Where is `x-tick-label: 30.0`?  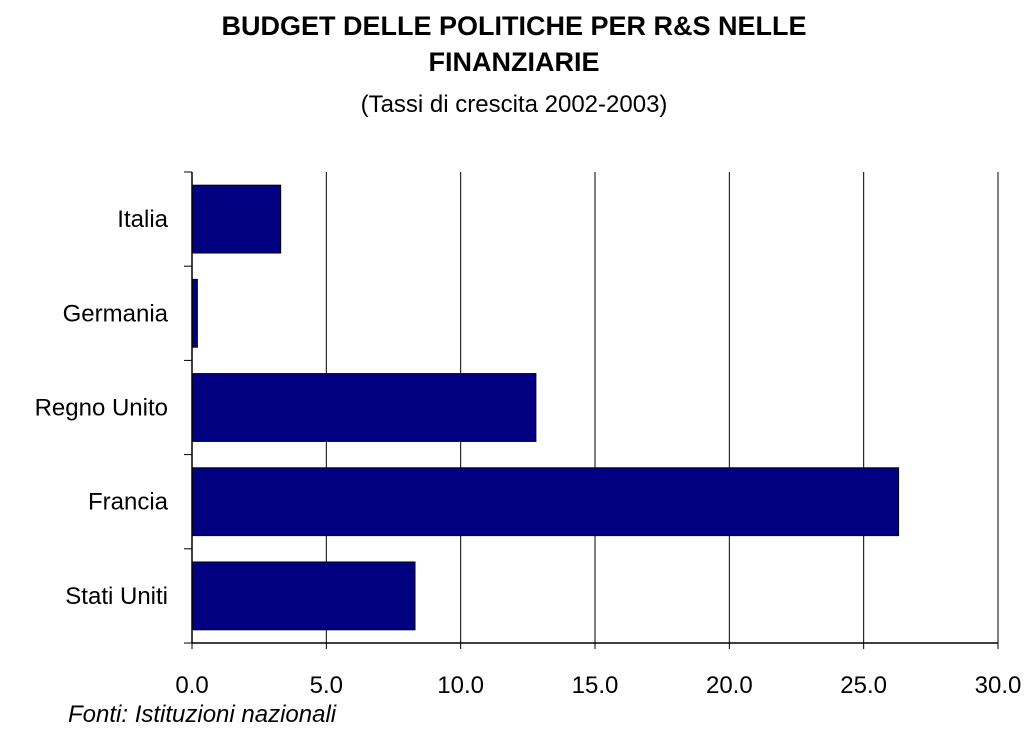
x-tick-label: 30.0 is located at coordinates (998, 685).